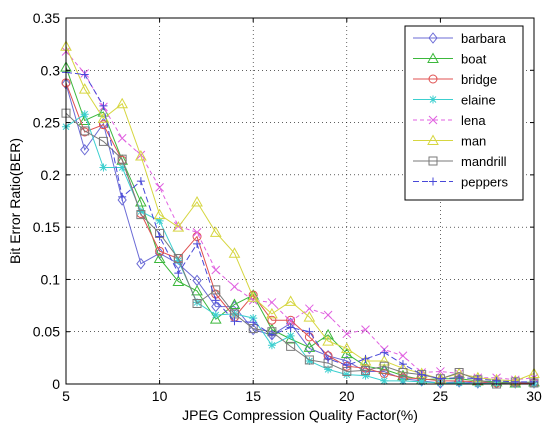 This screenshot has height=432, width=550. What do you see at coordinates (433, 120) in the screenshot?
I see `legend-marker-lena` at bounding box center [433, 120].